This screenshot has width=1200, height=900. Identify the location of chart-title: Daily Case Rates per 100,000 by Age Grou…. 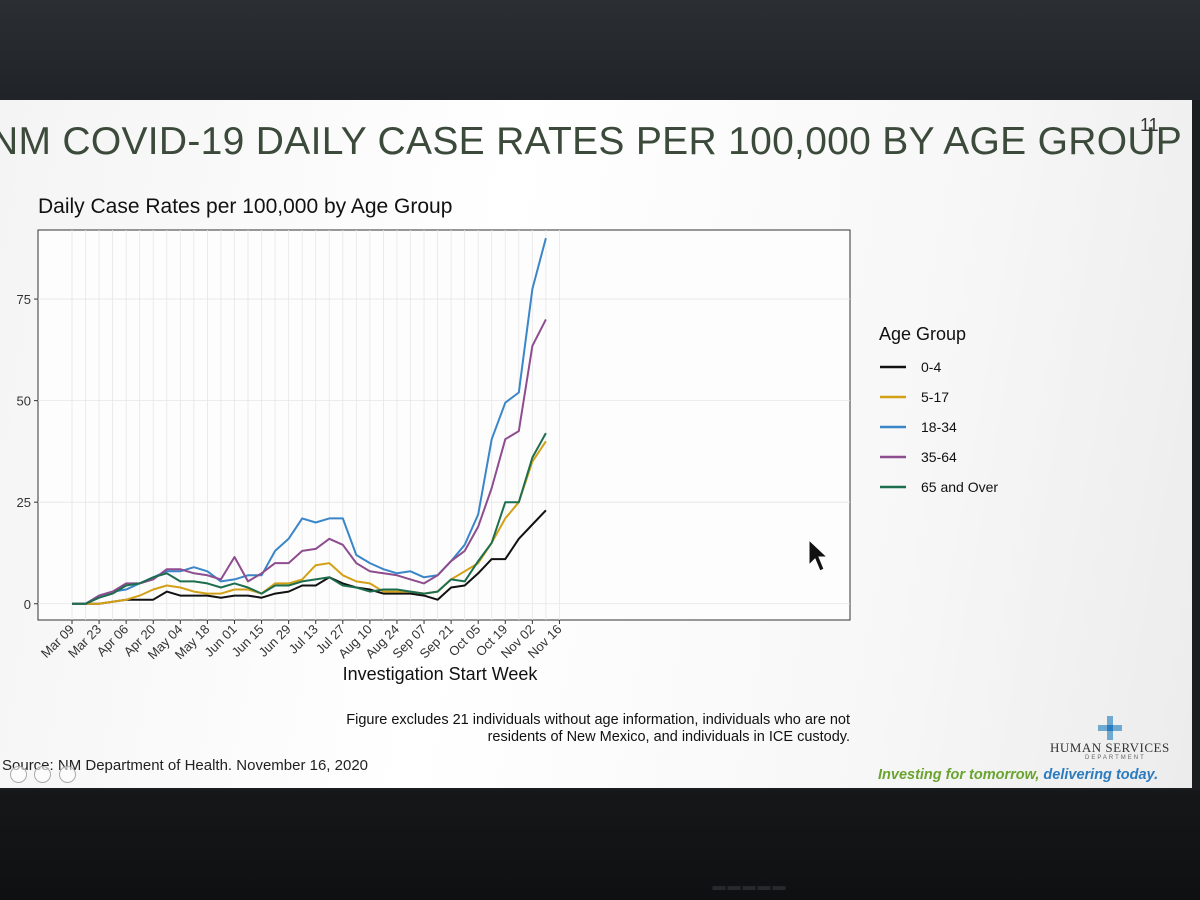
(245, 206).